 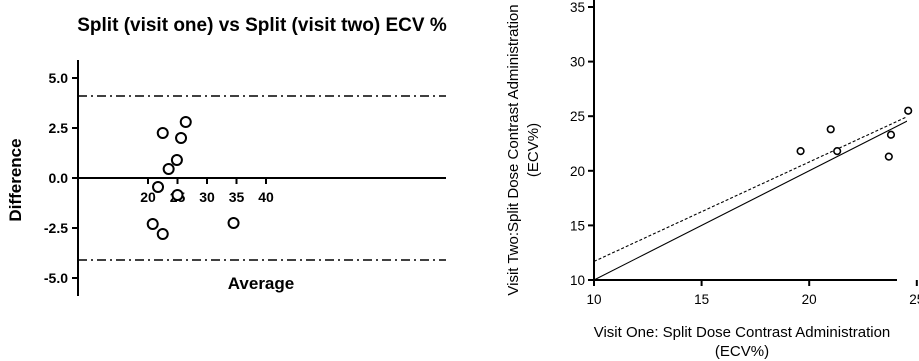 I want to click on left-x-tick-label: 20, so click(x=148, y=197).